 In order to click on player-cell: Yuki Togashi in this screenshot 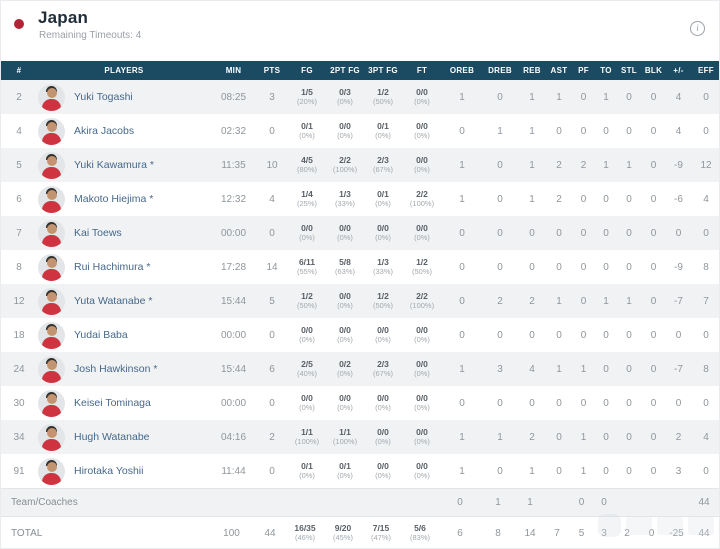, I will do `click(124, 97)`.